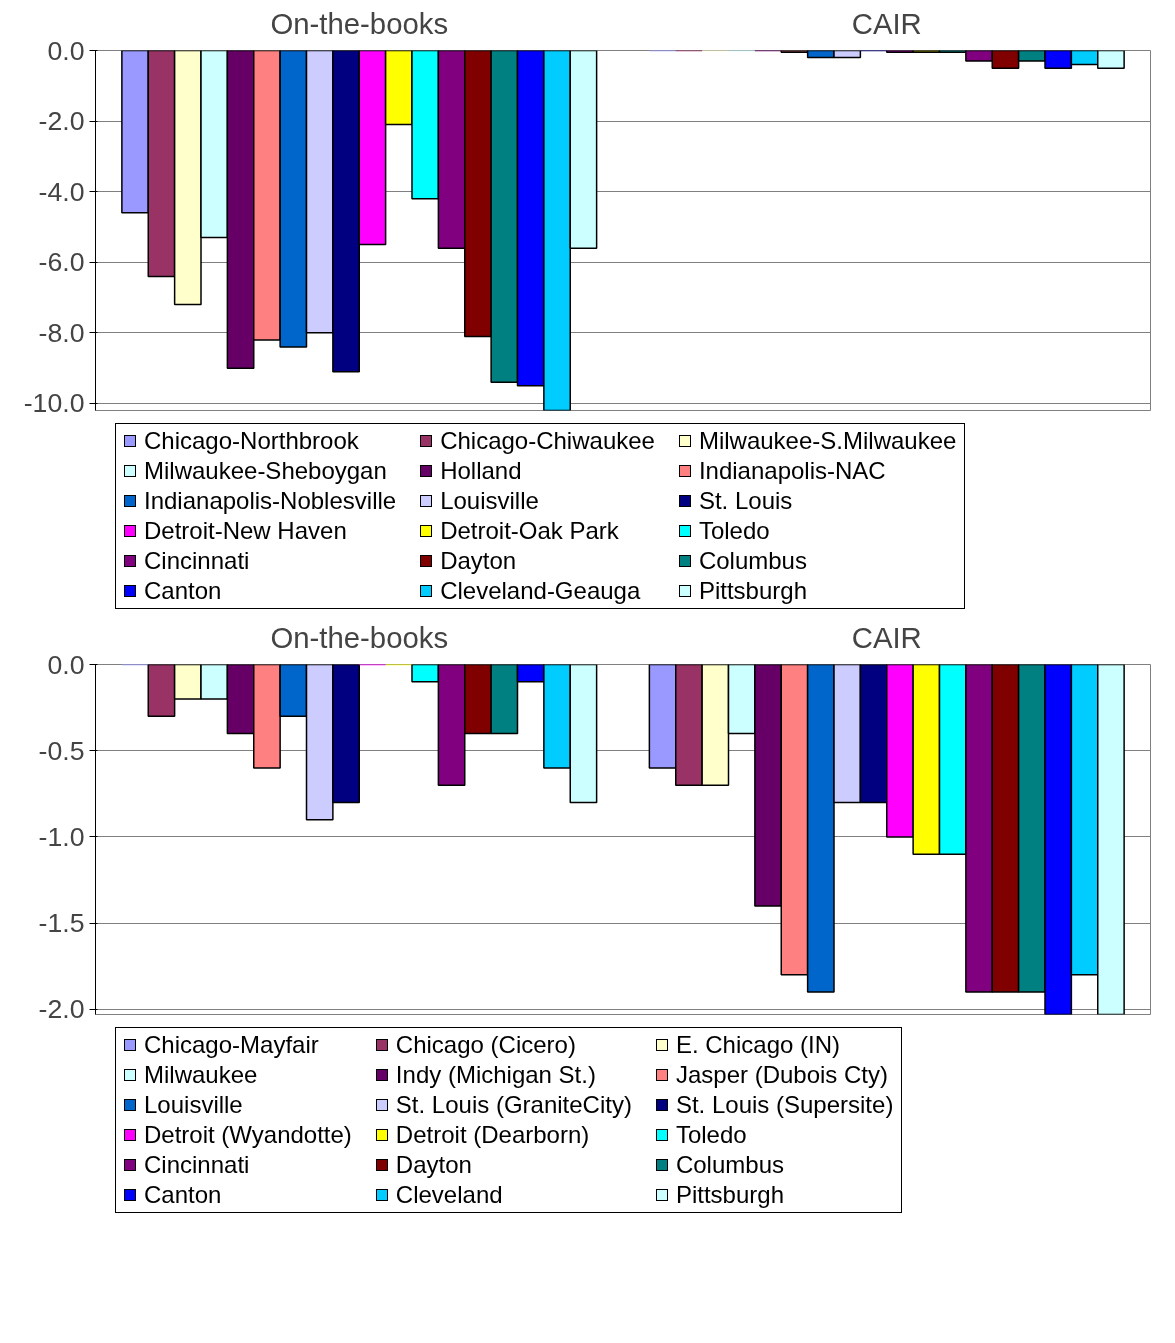  Describe the element at coordinates (248, 1135) in the screenshot. I see `legend-label: Detroit (Wyandotte)` at that location.